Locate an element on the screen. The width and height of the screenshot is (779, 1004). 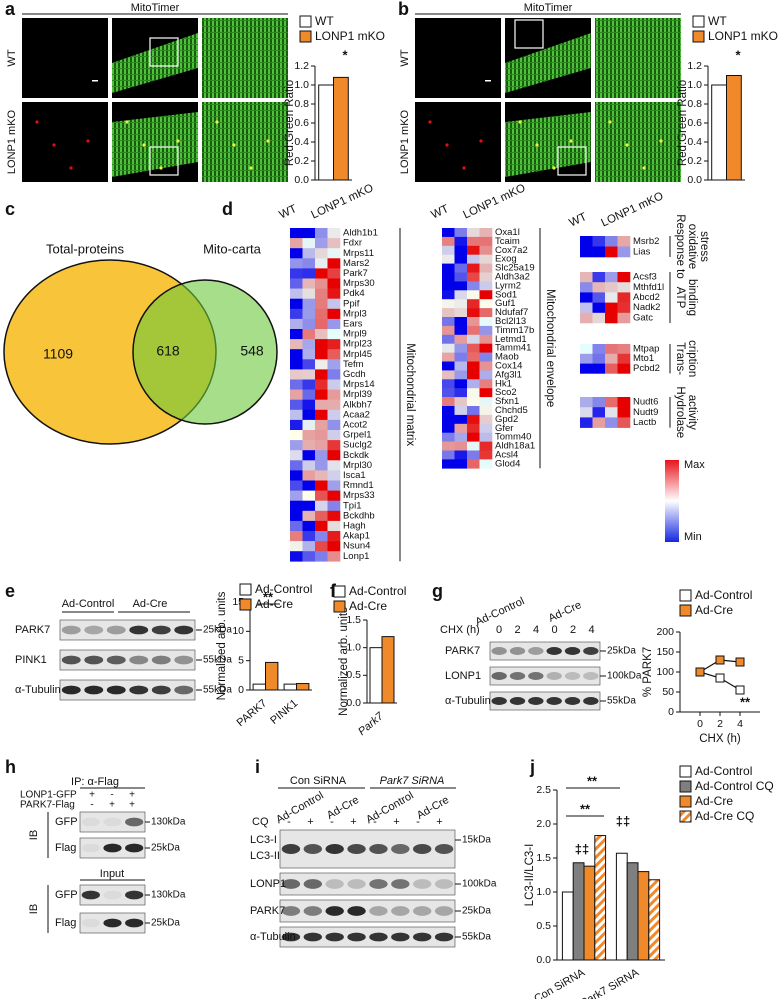
y-tick-label: 1.0 is located at coordinates (301, 85).